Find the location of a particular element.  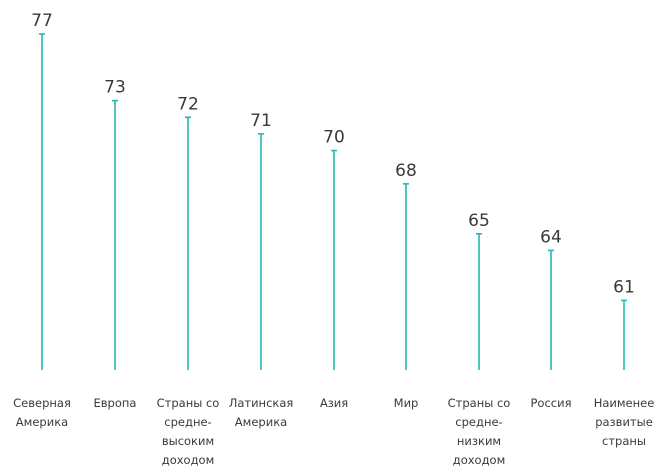

category-label-8: Наименее развитые страны is located at coordinates (624, 422).